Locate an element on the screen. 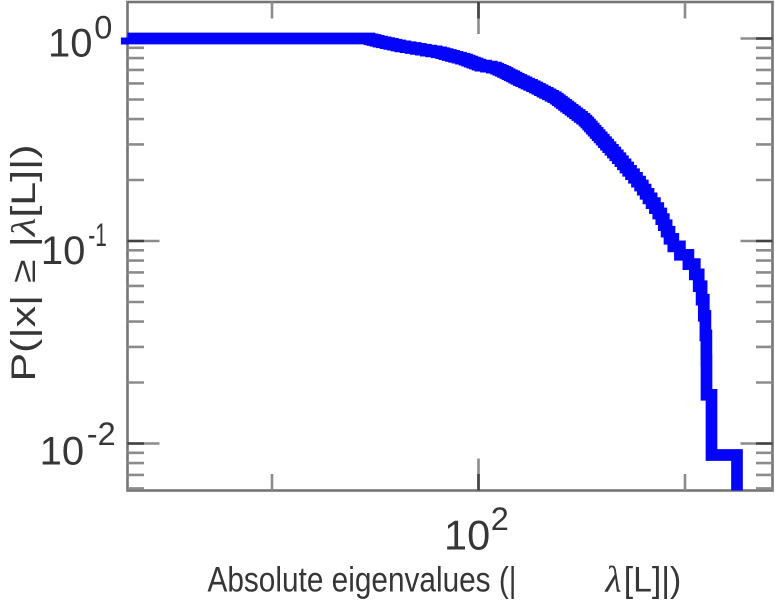 The width and height of the screenshot is (775, 600). svg-text: -2 is located at coordinates (101, 434).